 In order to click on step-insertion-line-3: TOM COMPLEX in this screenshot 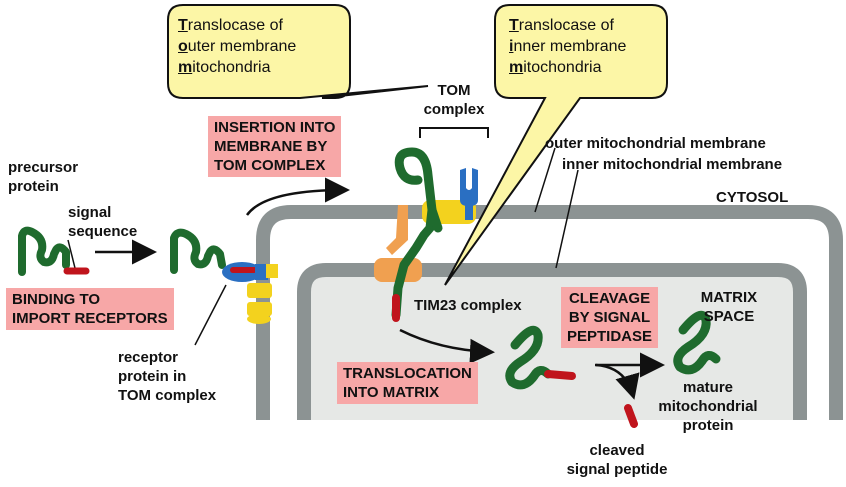, I will do `click(270, 165)`.